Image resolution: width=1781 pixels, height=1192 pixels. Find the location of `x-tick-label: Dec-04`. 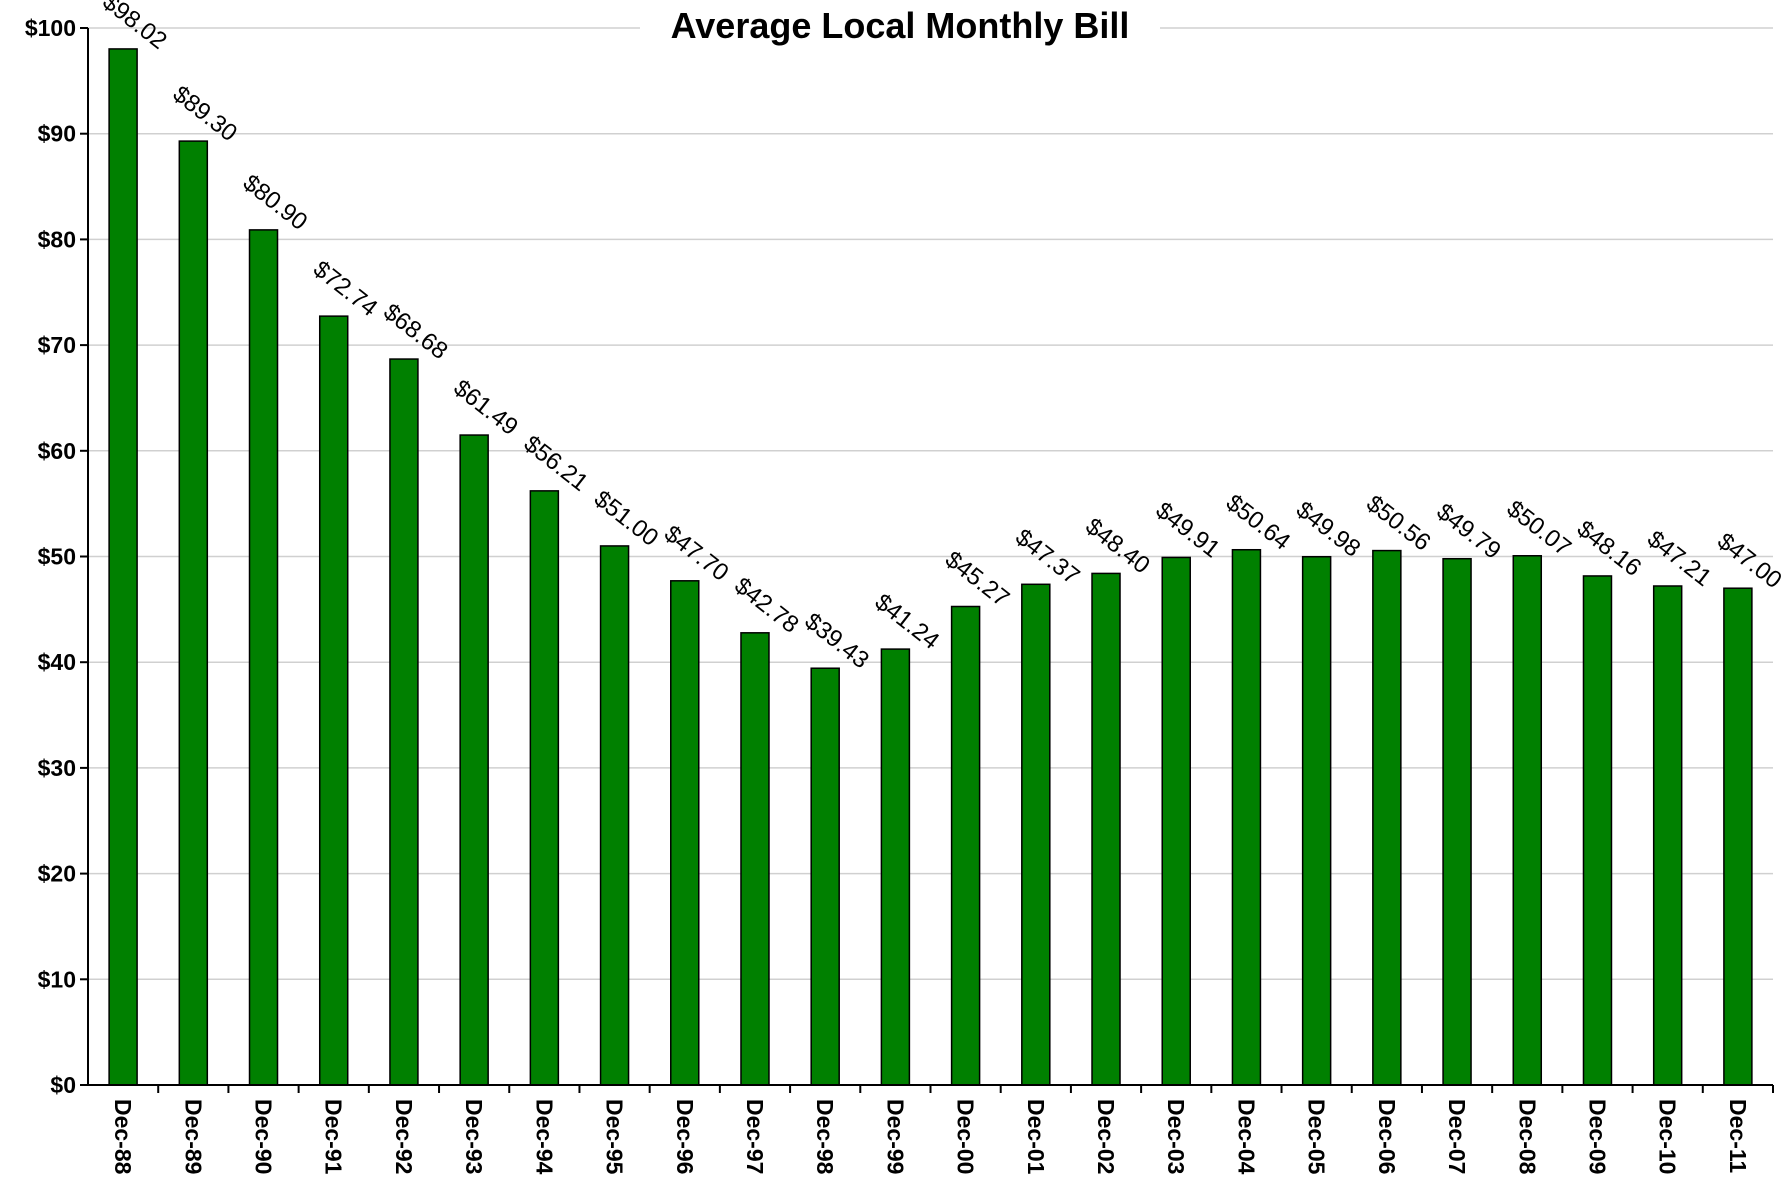

x-tick-label: Dec-04 is located at coordinates (1246, 1137).